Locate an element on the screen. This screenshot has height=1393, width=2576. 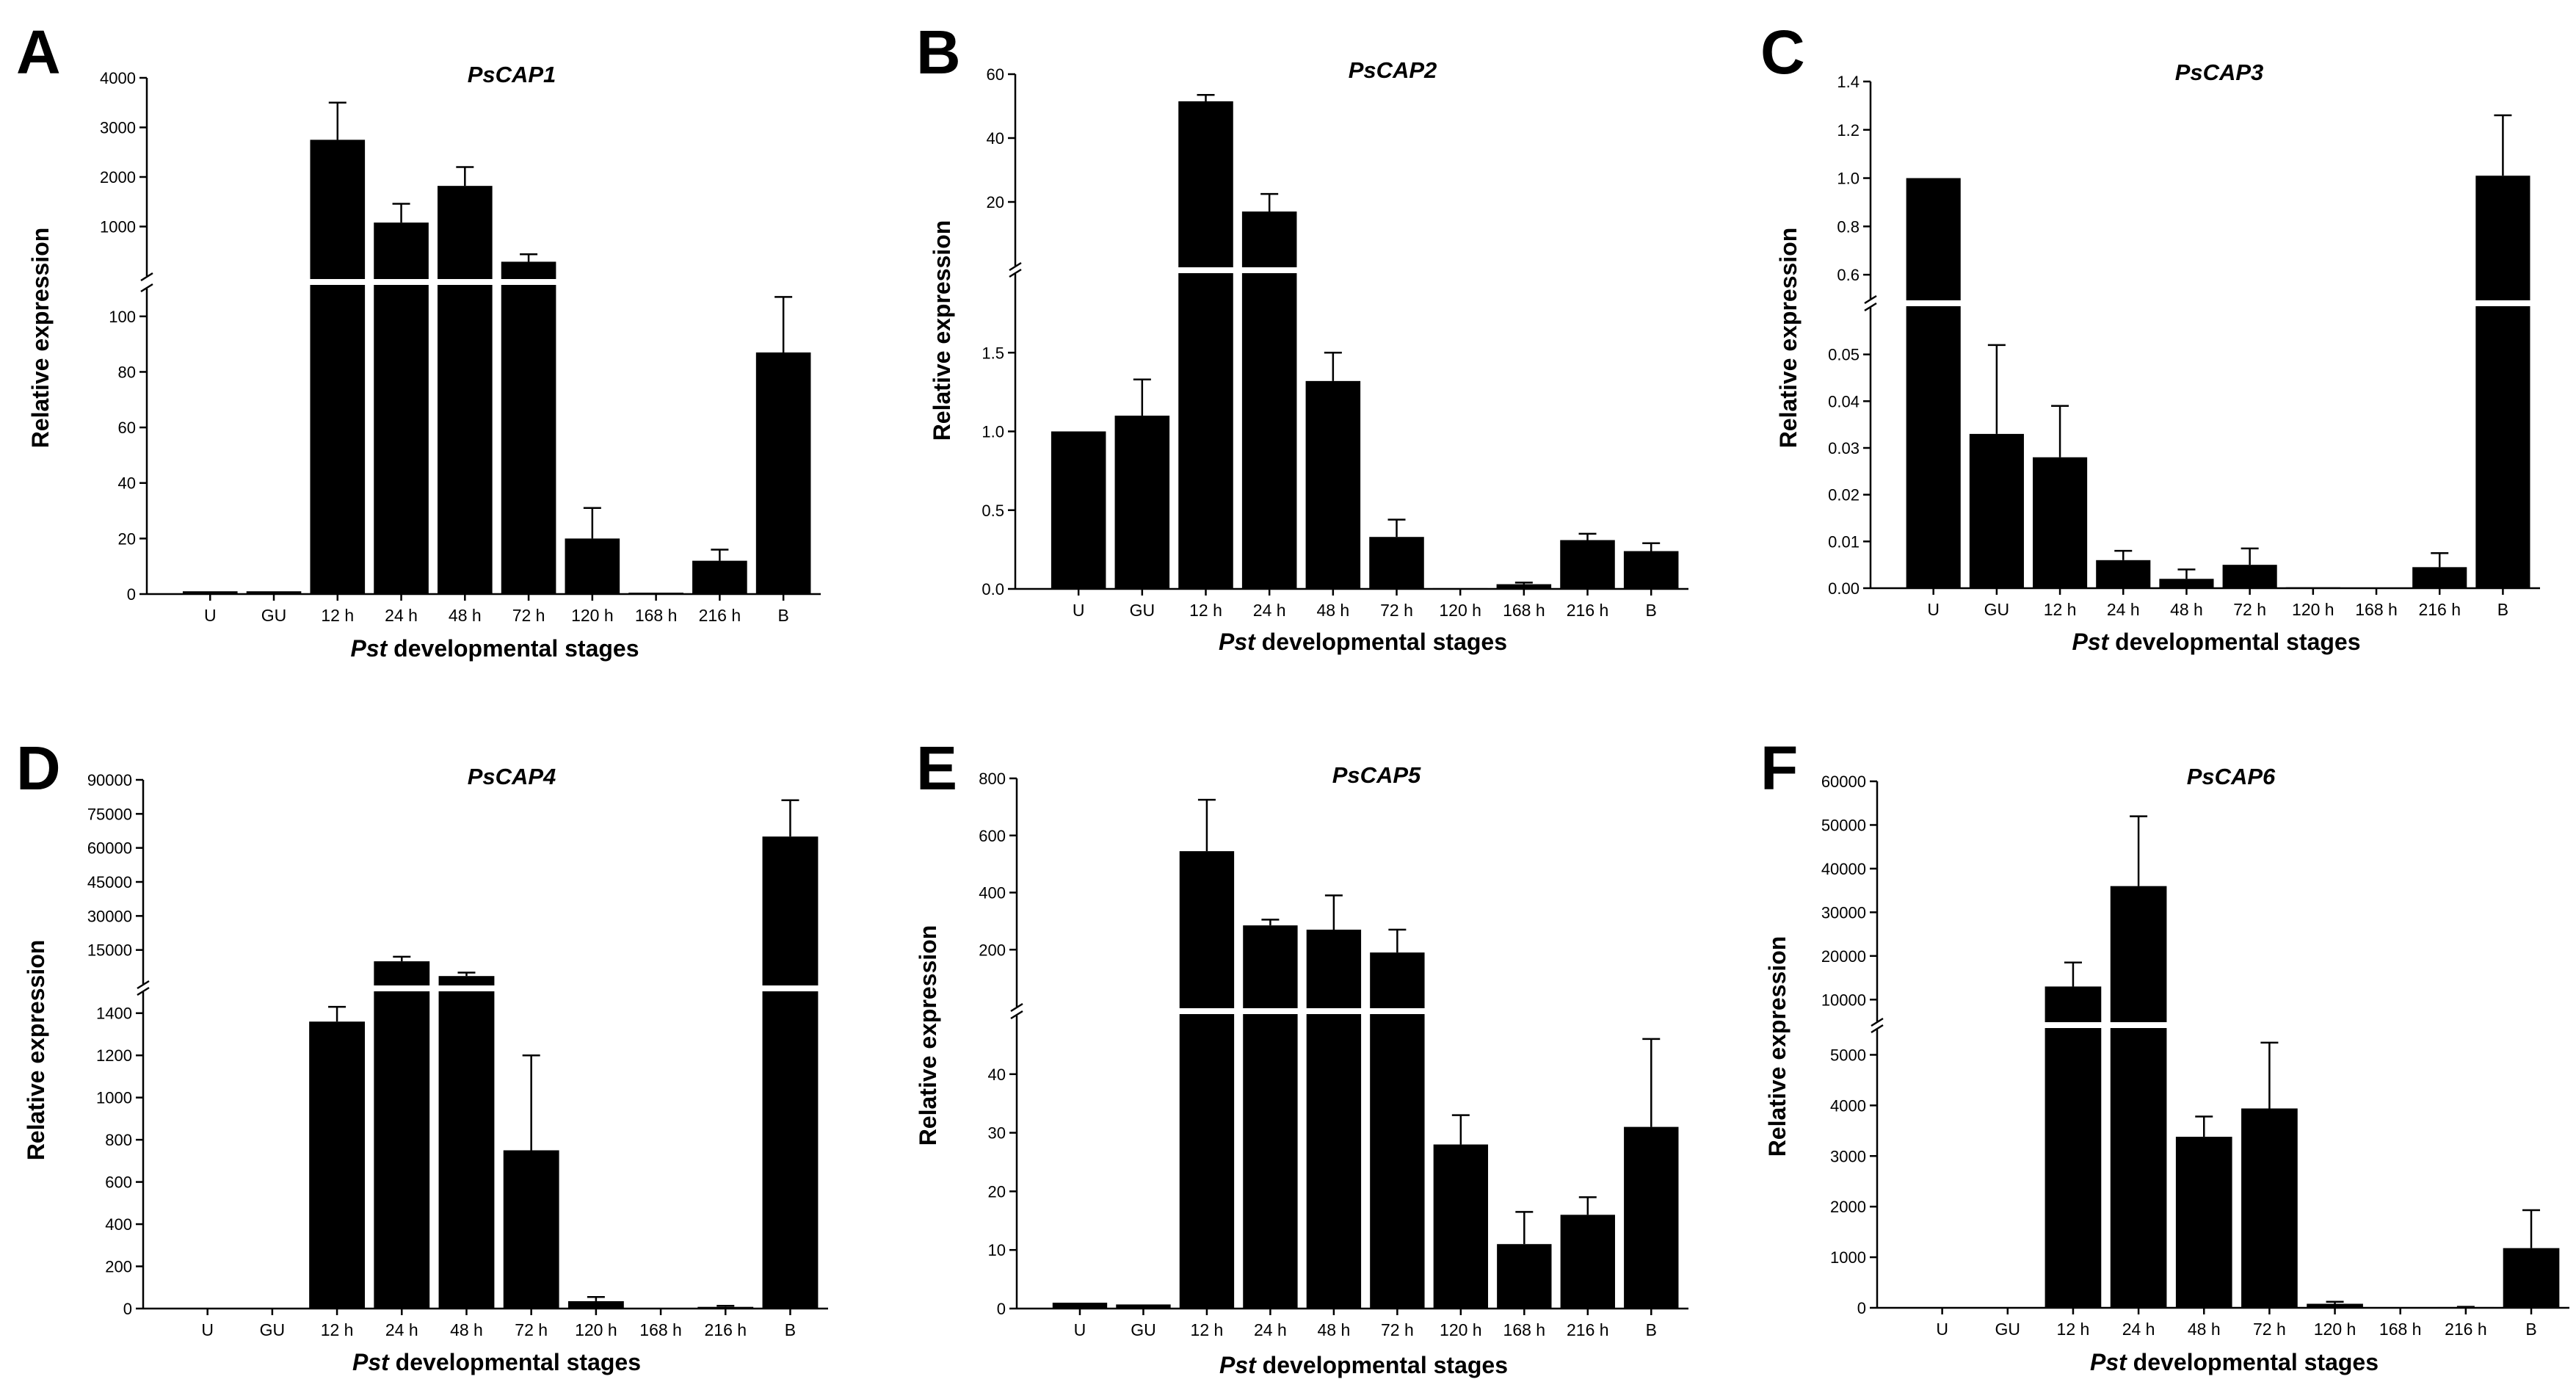
y-tick-label: 200 is located at coordinates (993, 950).